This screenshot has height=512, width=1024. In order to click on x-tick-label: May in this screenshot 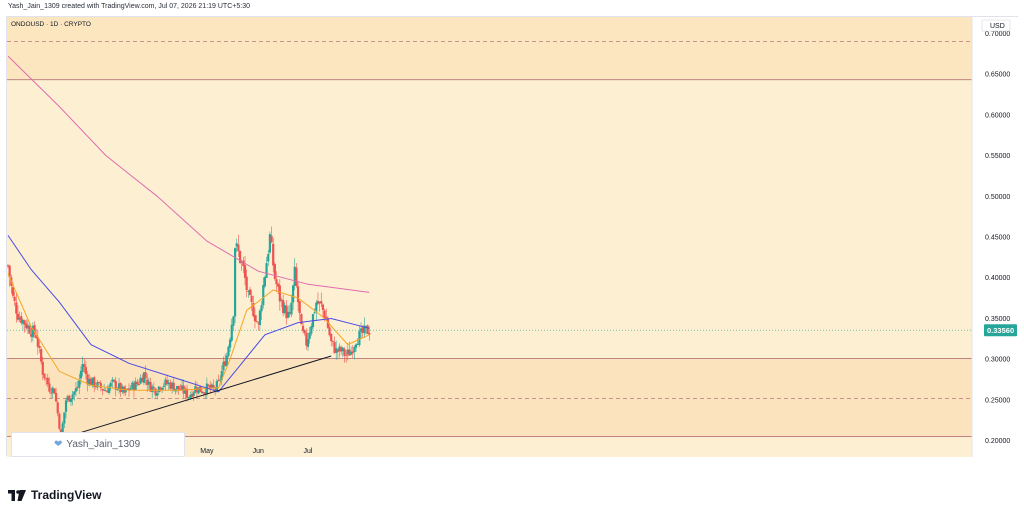, I will do `click(207, 451)`.